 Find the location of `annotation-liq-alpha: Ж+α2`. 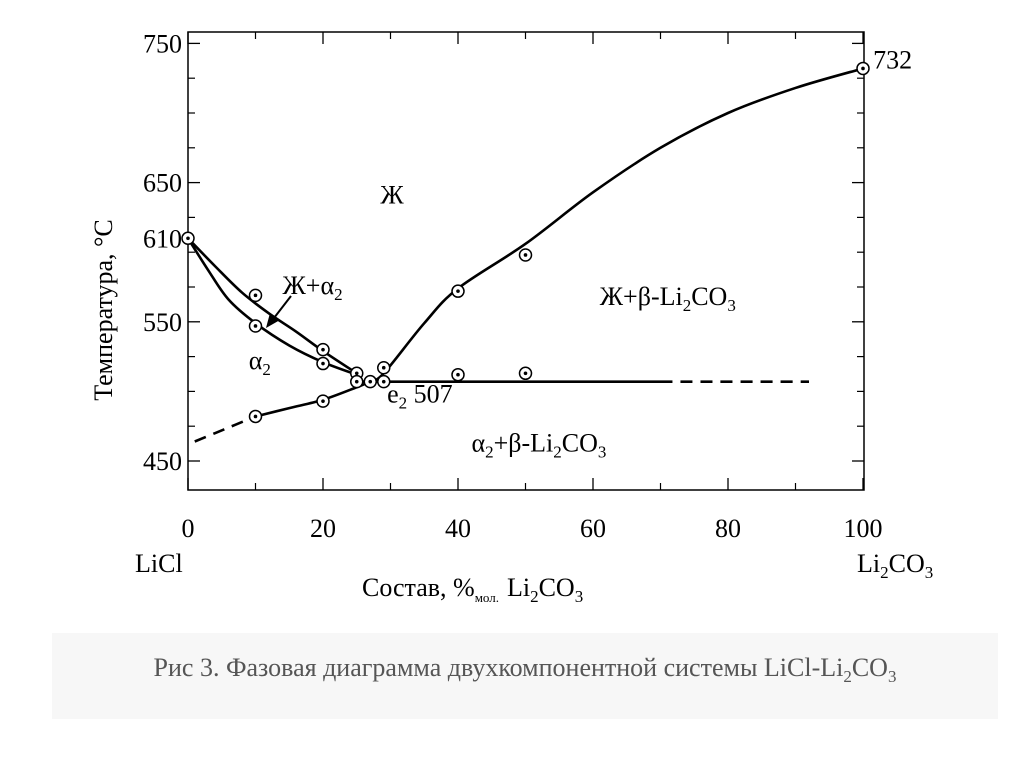

annotation-liq-alpha: Ж+α2 is located at coordinates (313, 287).